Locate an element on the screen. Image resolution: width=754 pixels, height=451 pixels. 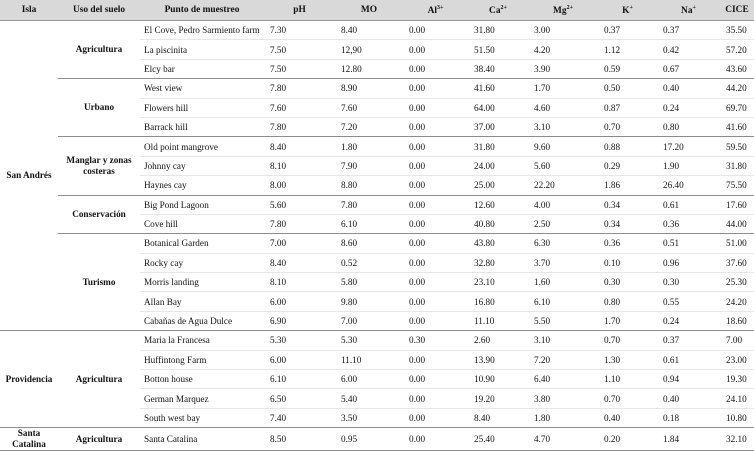
k-value: 0.59 is located at coordinates (612, 68).